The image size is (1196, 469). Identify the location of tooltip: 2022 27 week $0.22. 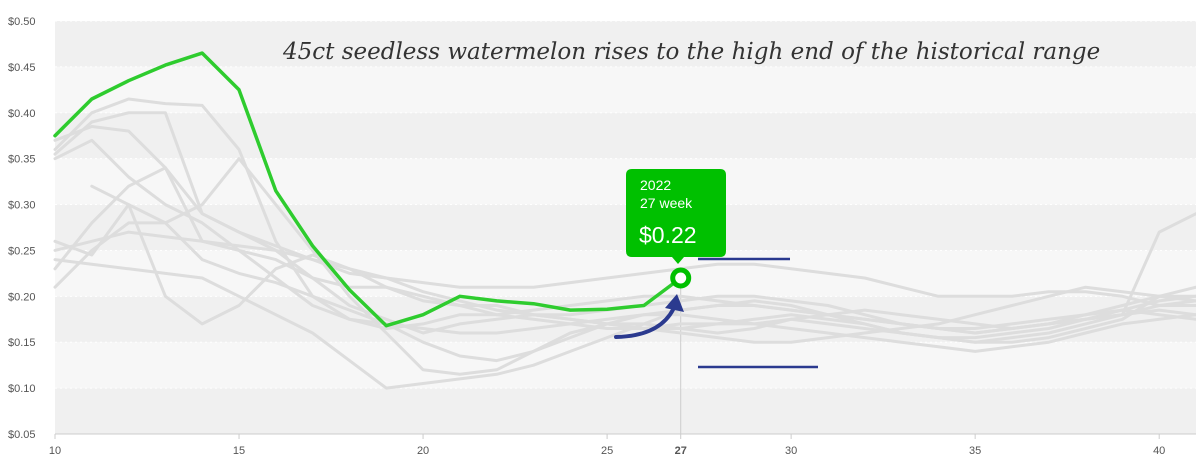
(676, 216).